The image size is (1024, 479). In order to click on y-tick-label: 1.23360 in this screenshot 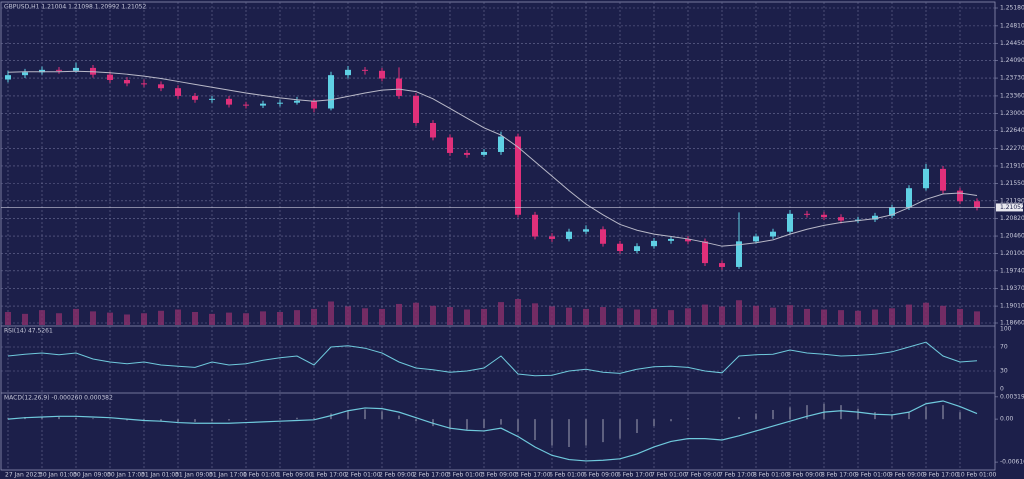, I will do `click(1012, 95)`.